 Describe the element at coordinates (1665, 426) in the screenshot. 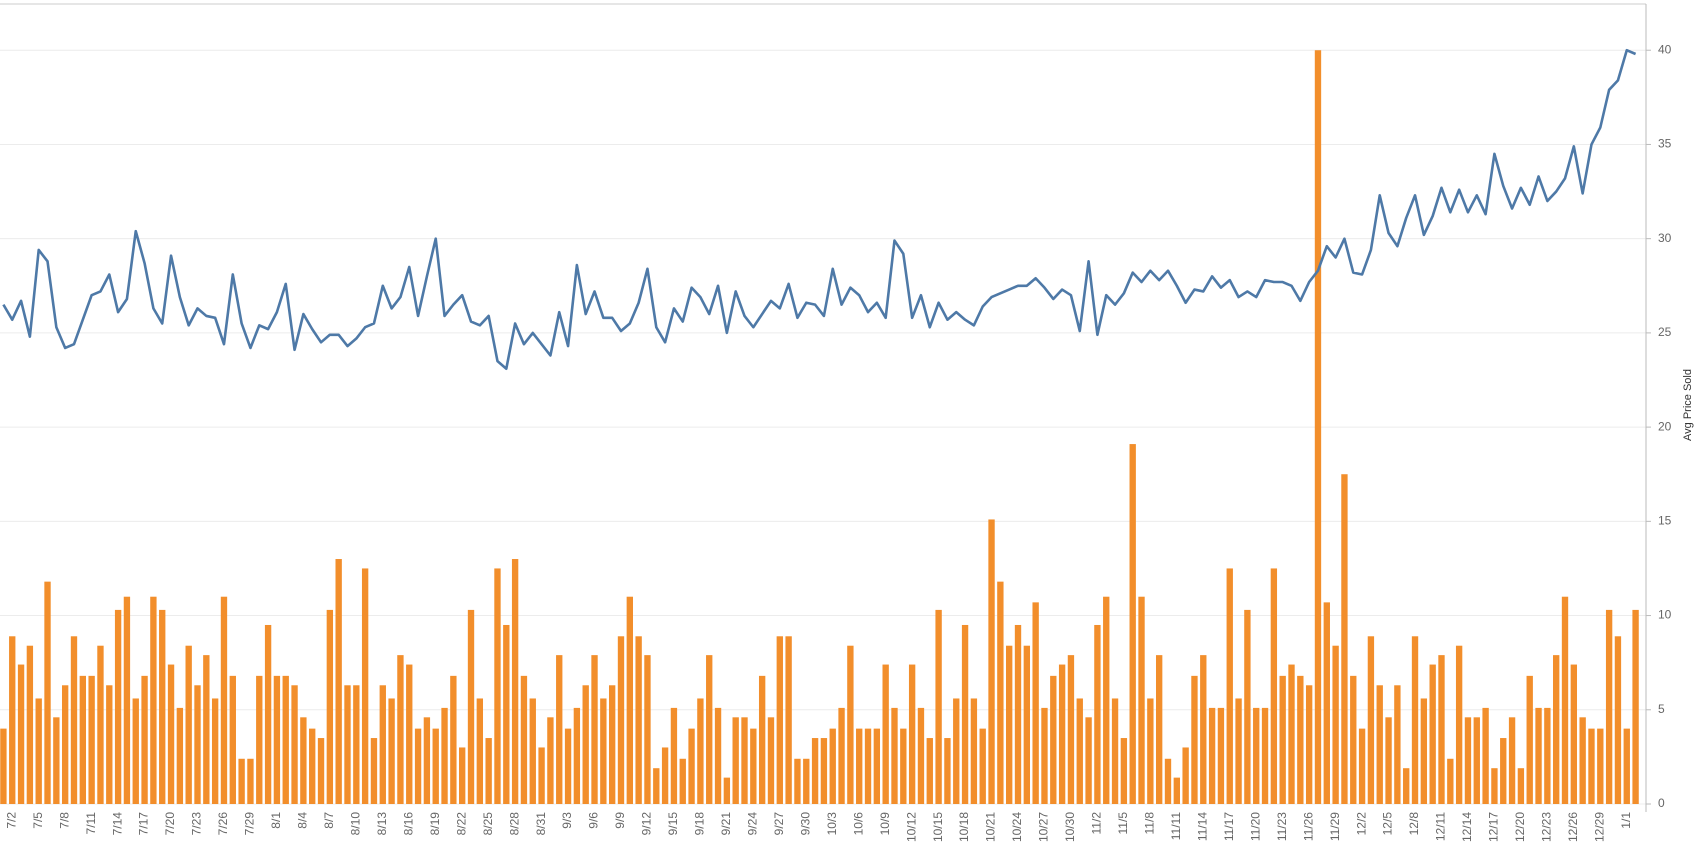

I see `y-tick-label: 20` at that location.